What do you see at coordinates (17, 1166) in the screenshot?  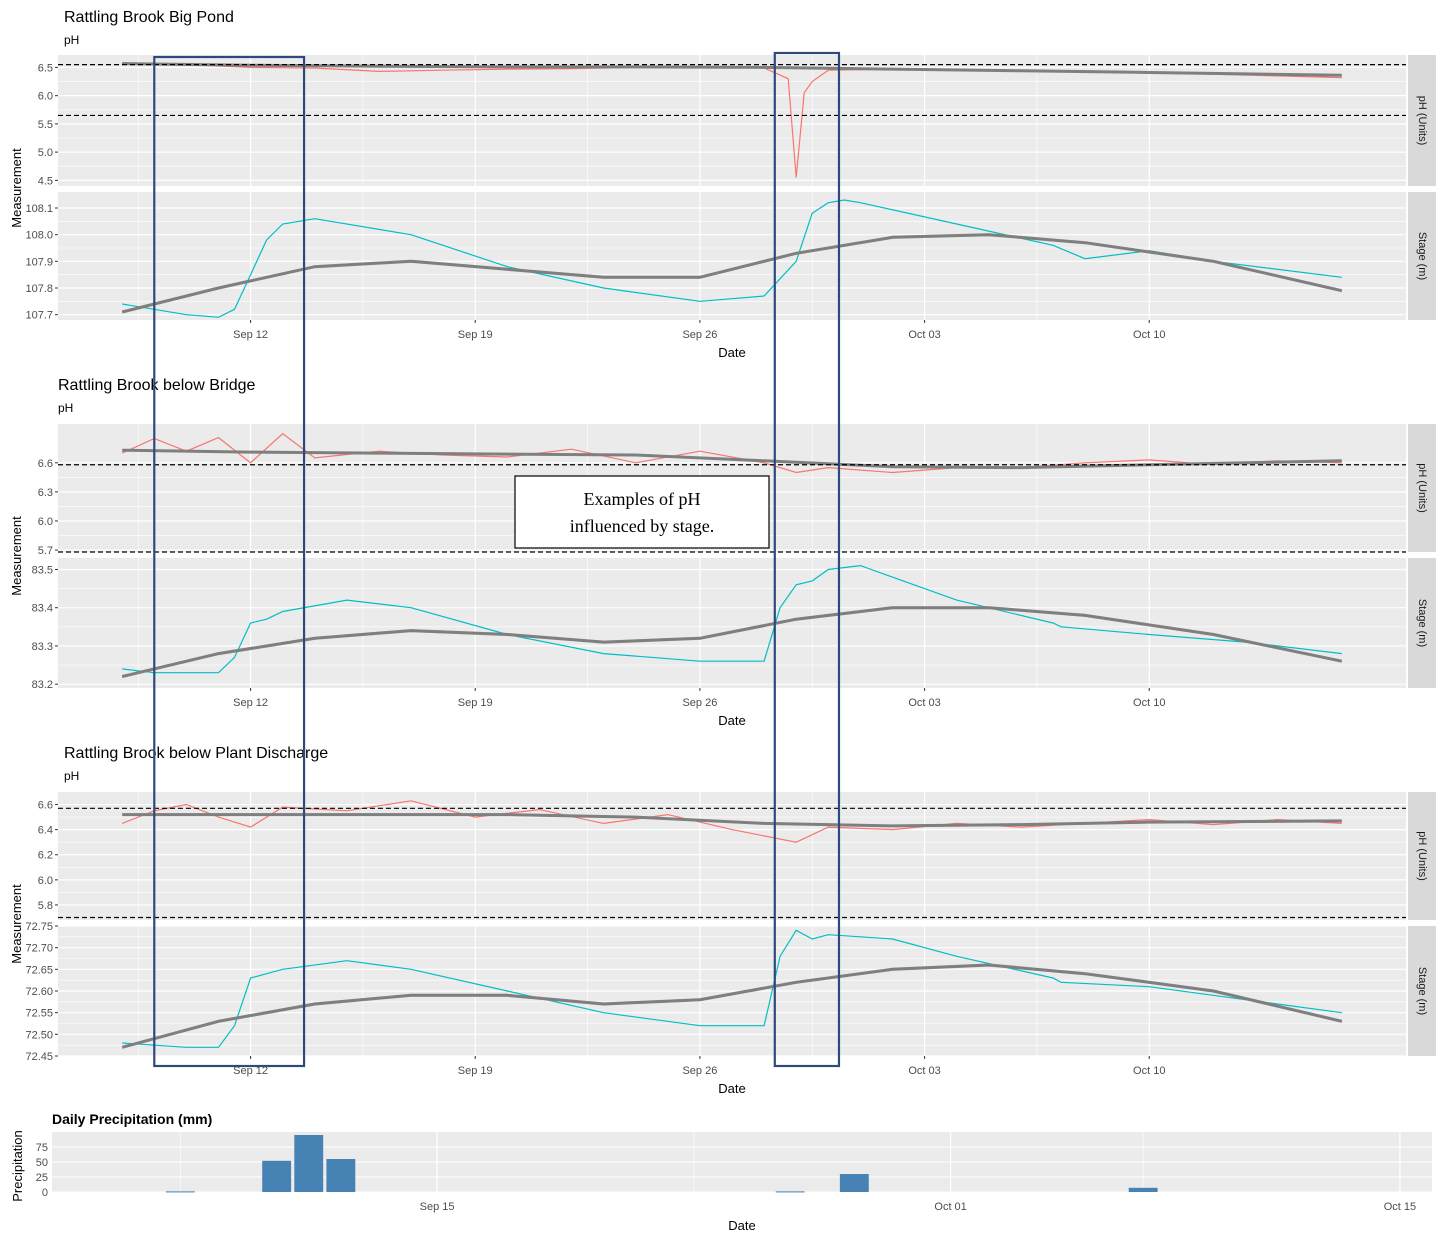 I see `y-axis-label: Precipitation` at bounding box center [17, 1166].